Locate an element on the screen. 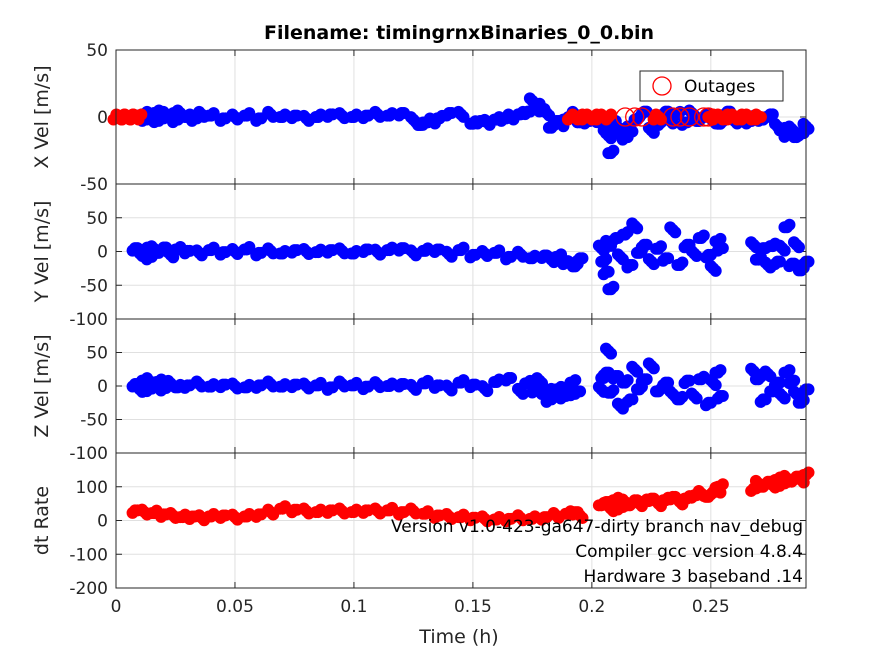 This screenshot has height=661, width=887. y-axis-label-z-velocity: Z Vel [m/s] is located at coordinates (42, 385).